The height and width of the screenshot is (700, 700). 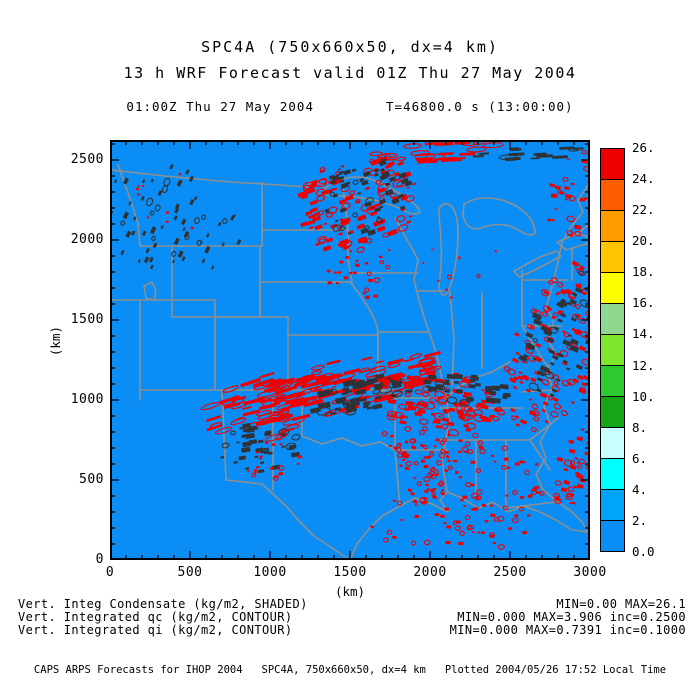 I want to click on colorbar, so click(x=612, y=350).